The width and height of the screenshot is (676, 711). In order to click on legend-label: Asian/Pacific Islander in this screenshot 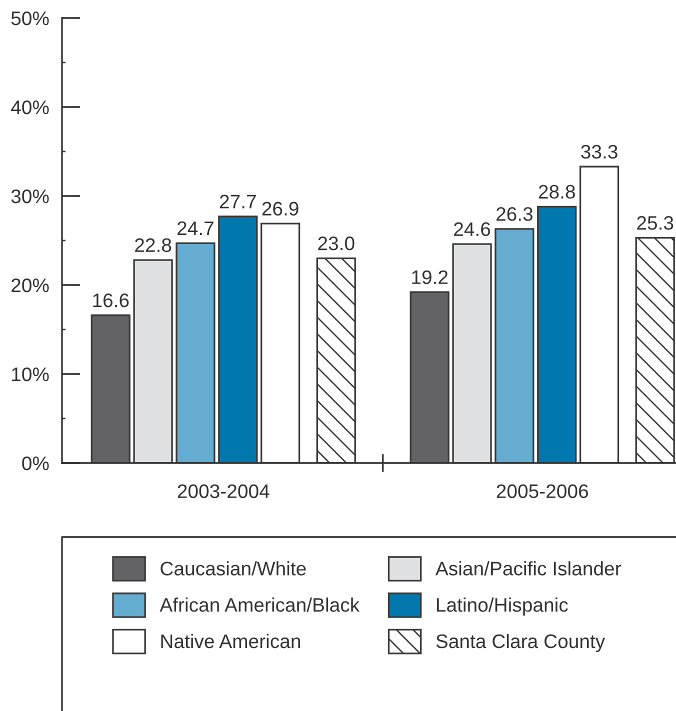, I will do `click(528, 568)`.